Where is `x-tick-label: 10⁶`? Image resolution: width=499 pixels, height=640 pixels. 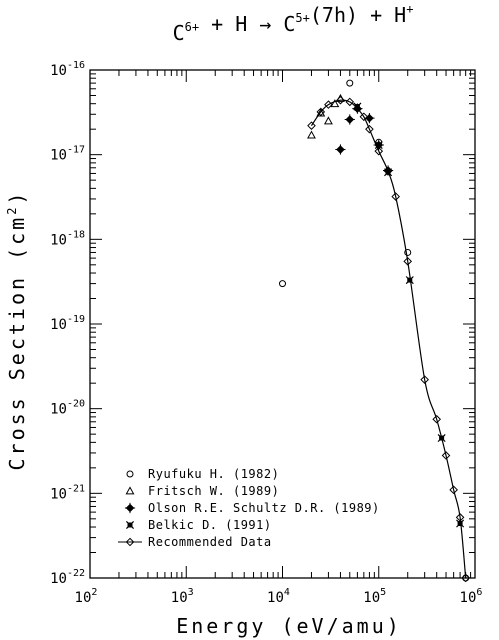
x-tick-label: 10⁶ is located at coordinates (471, 596).